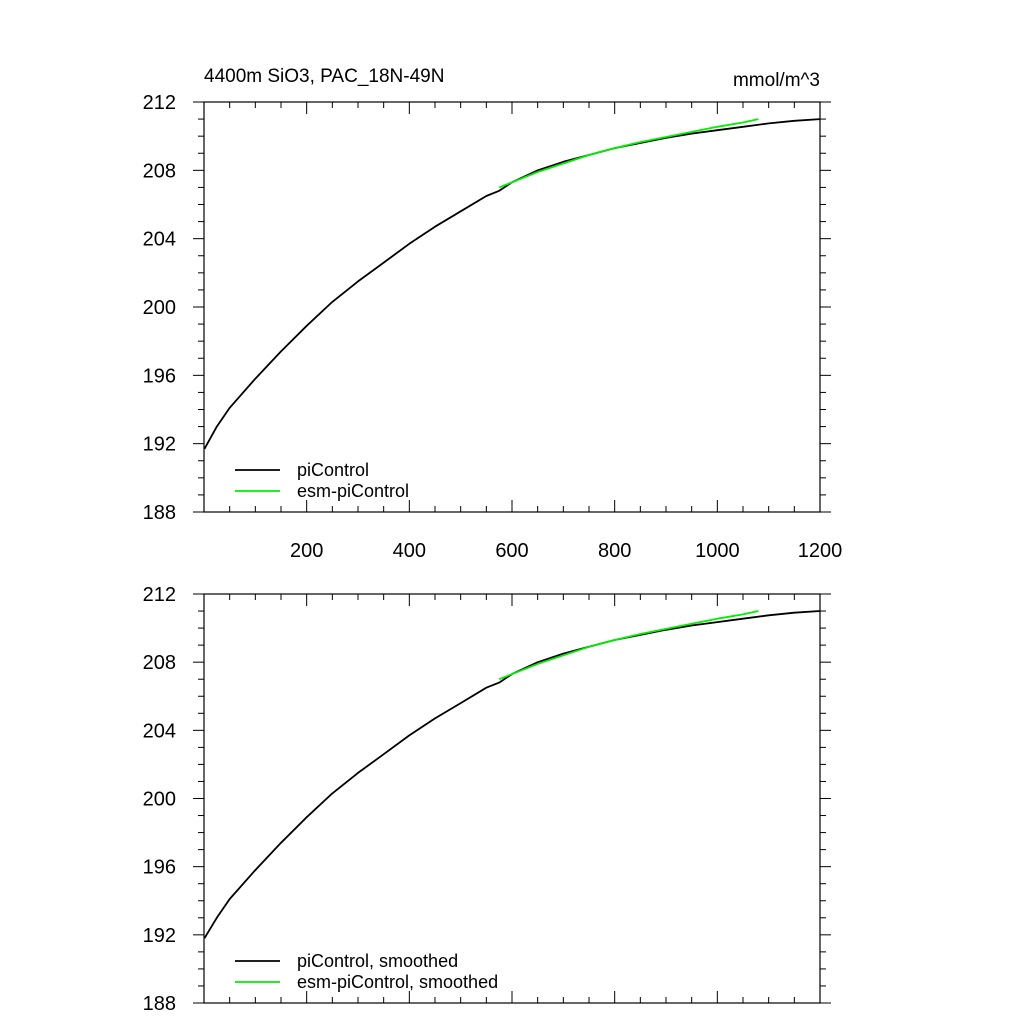 The height and width of the screenshot is (1024, 1024). What do you see at coordinates (353, 491) in the screenshot?
I see `legend-label: esm-piControl` at bounding box center [353, 491].